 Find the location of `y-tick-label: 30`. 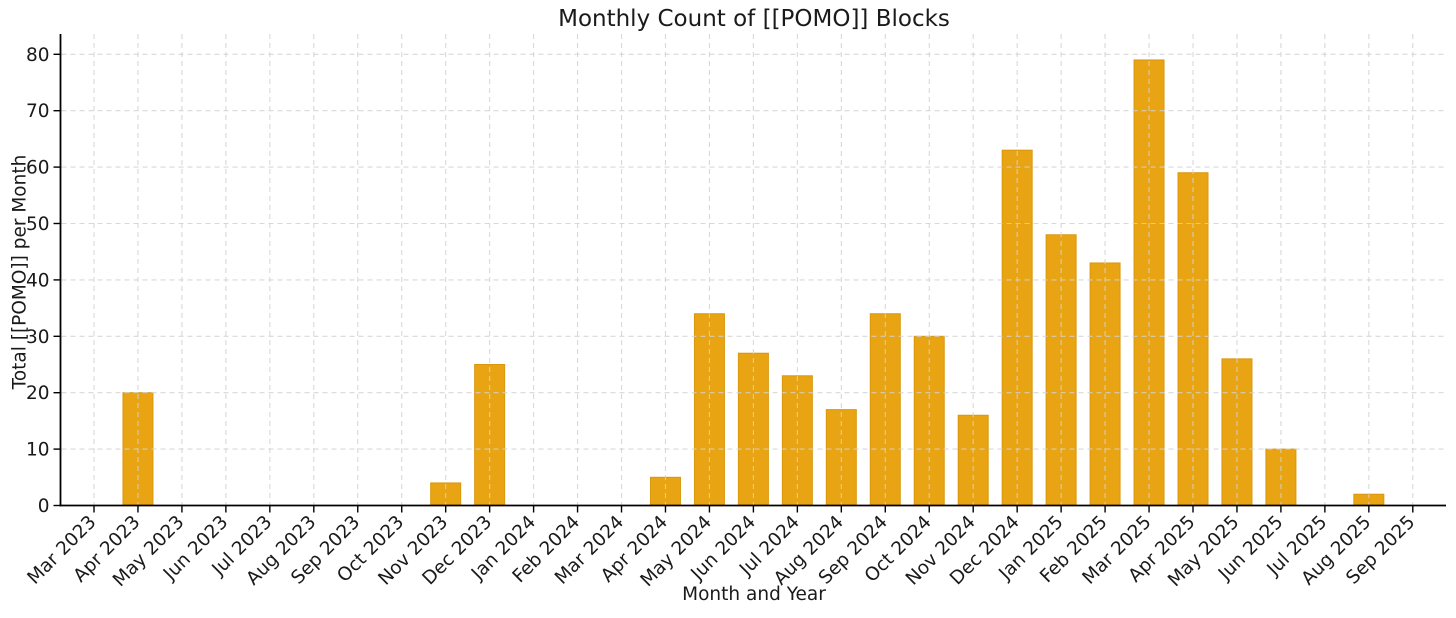

y-tick-label: 30 is located at coordinates (38, 337).